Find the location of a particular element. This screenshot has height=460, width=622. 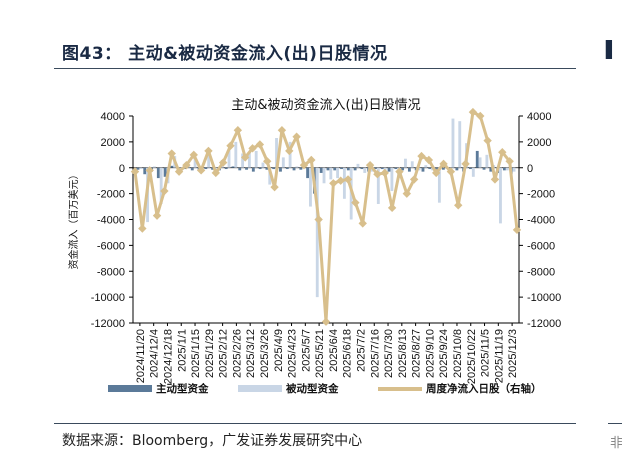

y2-tick-label: -10000 is located at coordinates (544, 298).